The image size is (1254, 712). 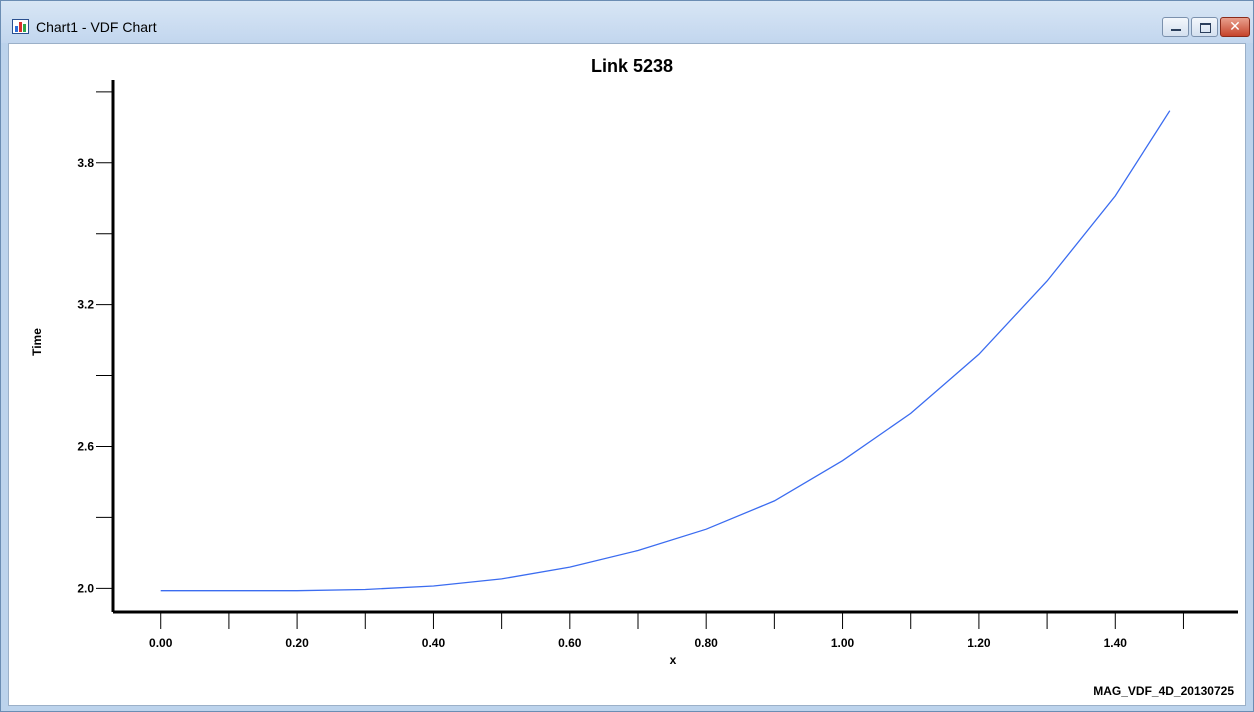 I want to click on y-tick-label: 3.2, so click(x=85, y=305).